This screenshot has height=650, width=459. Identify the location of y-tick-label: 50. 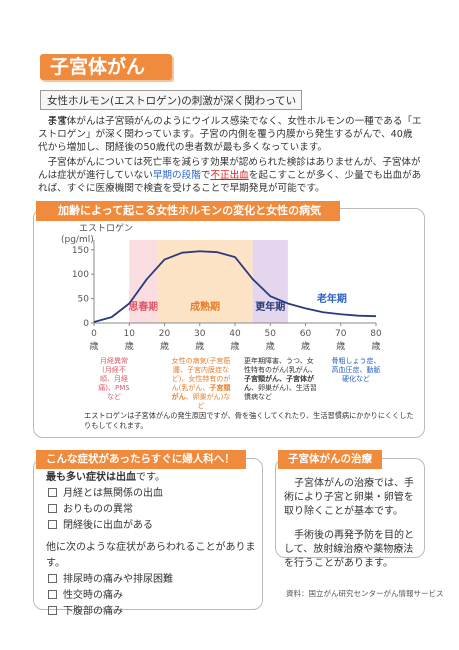
(84, 300).